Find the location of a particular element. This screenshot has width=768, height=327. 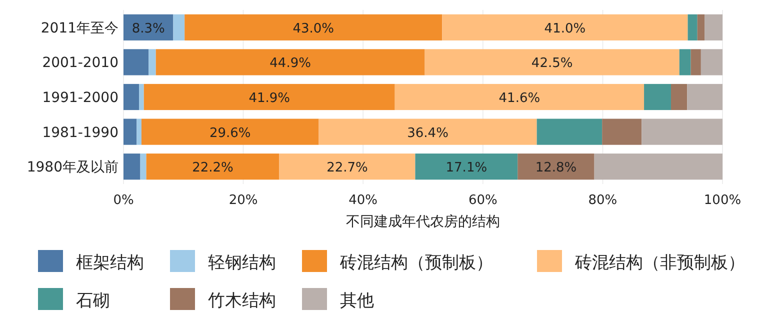

data-label: 41.9% is located at coordinates (269, 98).